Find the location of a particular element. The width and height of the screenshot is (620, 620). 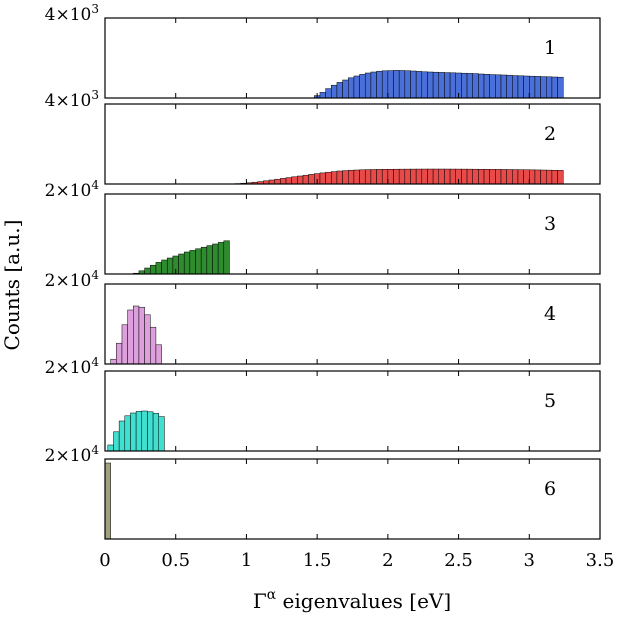

panel-2: 4×10³ 2 is located at coordinates (323, 136).